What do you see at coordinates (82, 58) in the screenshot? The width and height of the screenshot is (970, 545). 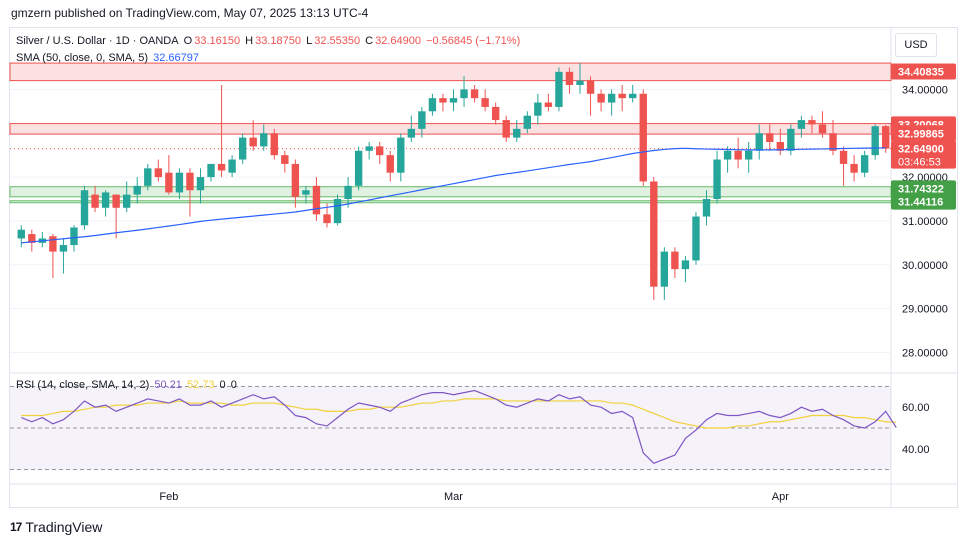 I see `sma-label: SMA (50, close, 0, SMA, 5)` at bounding box center [82, 58].